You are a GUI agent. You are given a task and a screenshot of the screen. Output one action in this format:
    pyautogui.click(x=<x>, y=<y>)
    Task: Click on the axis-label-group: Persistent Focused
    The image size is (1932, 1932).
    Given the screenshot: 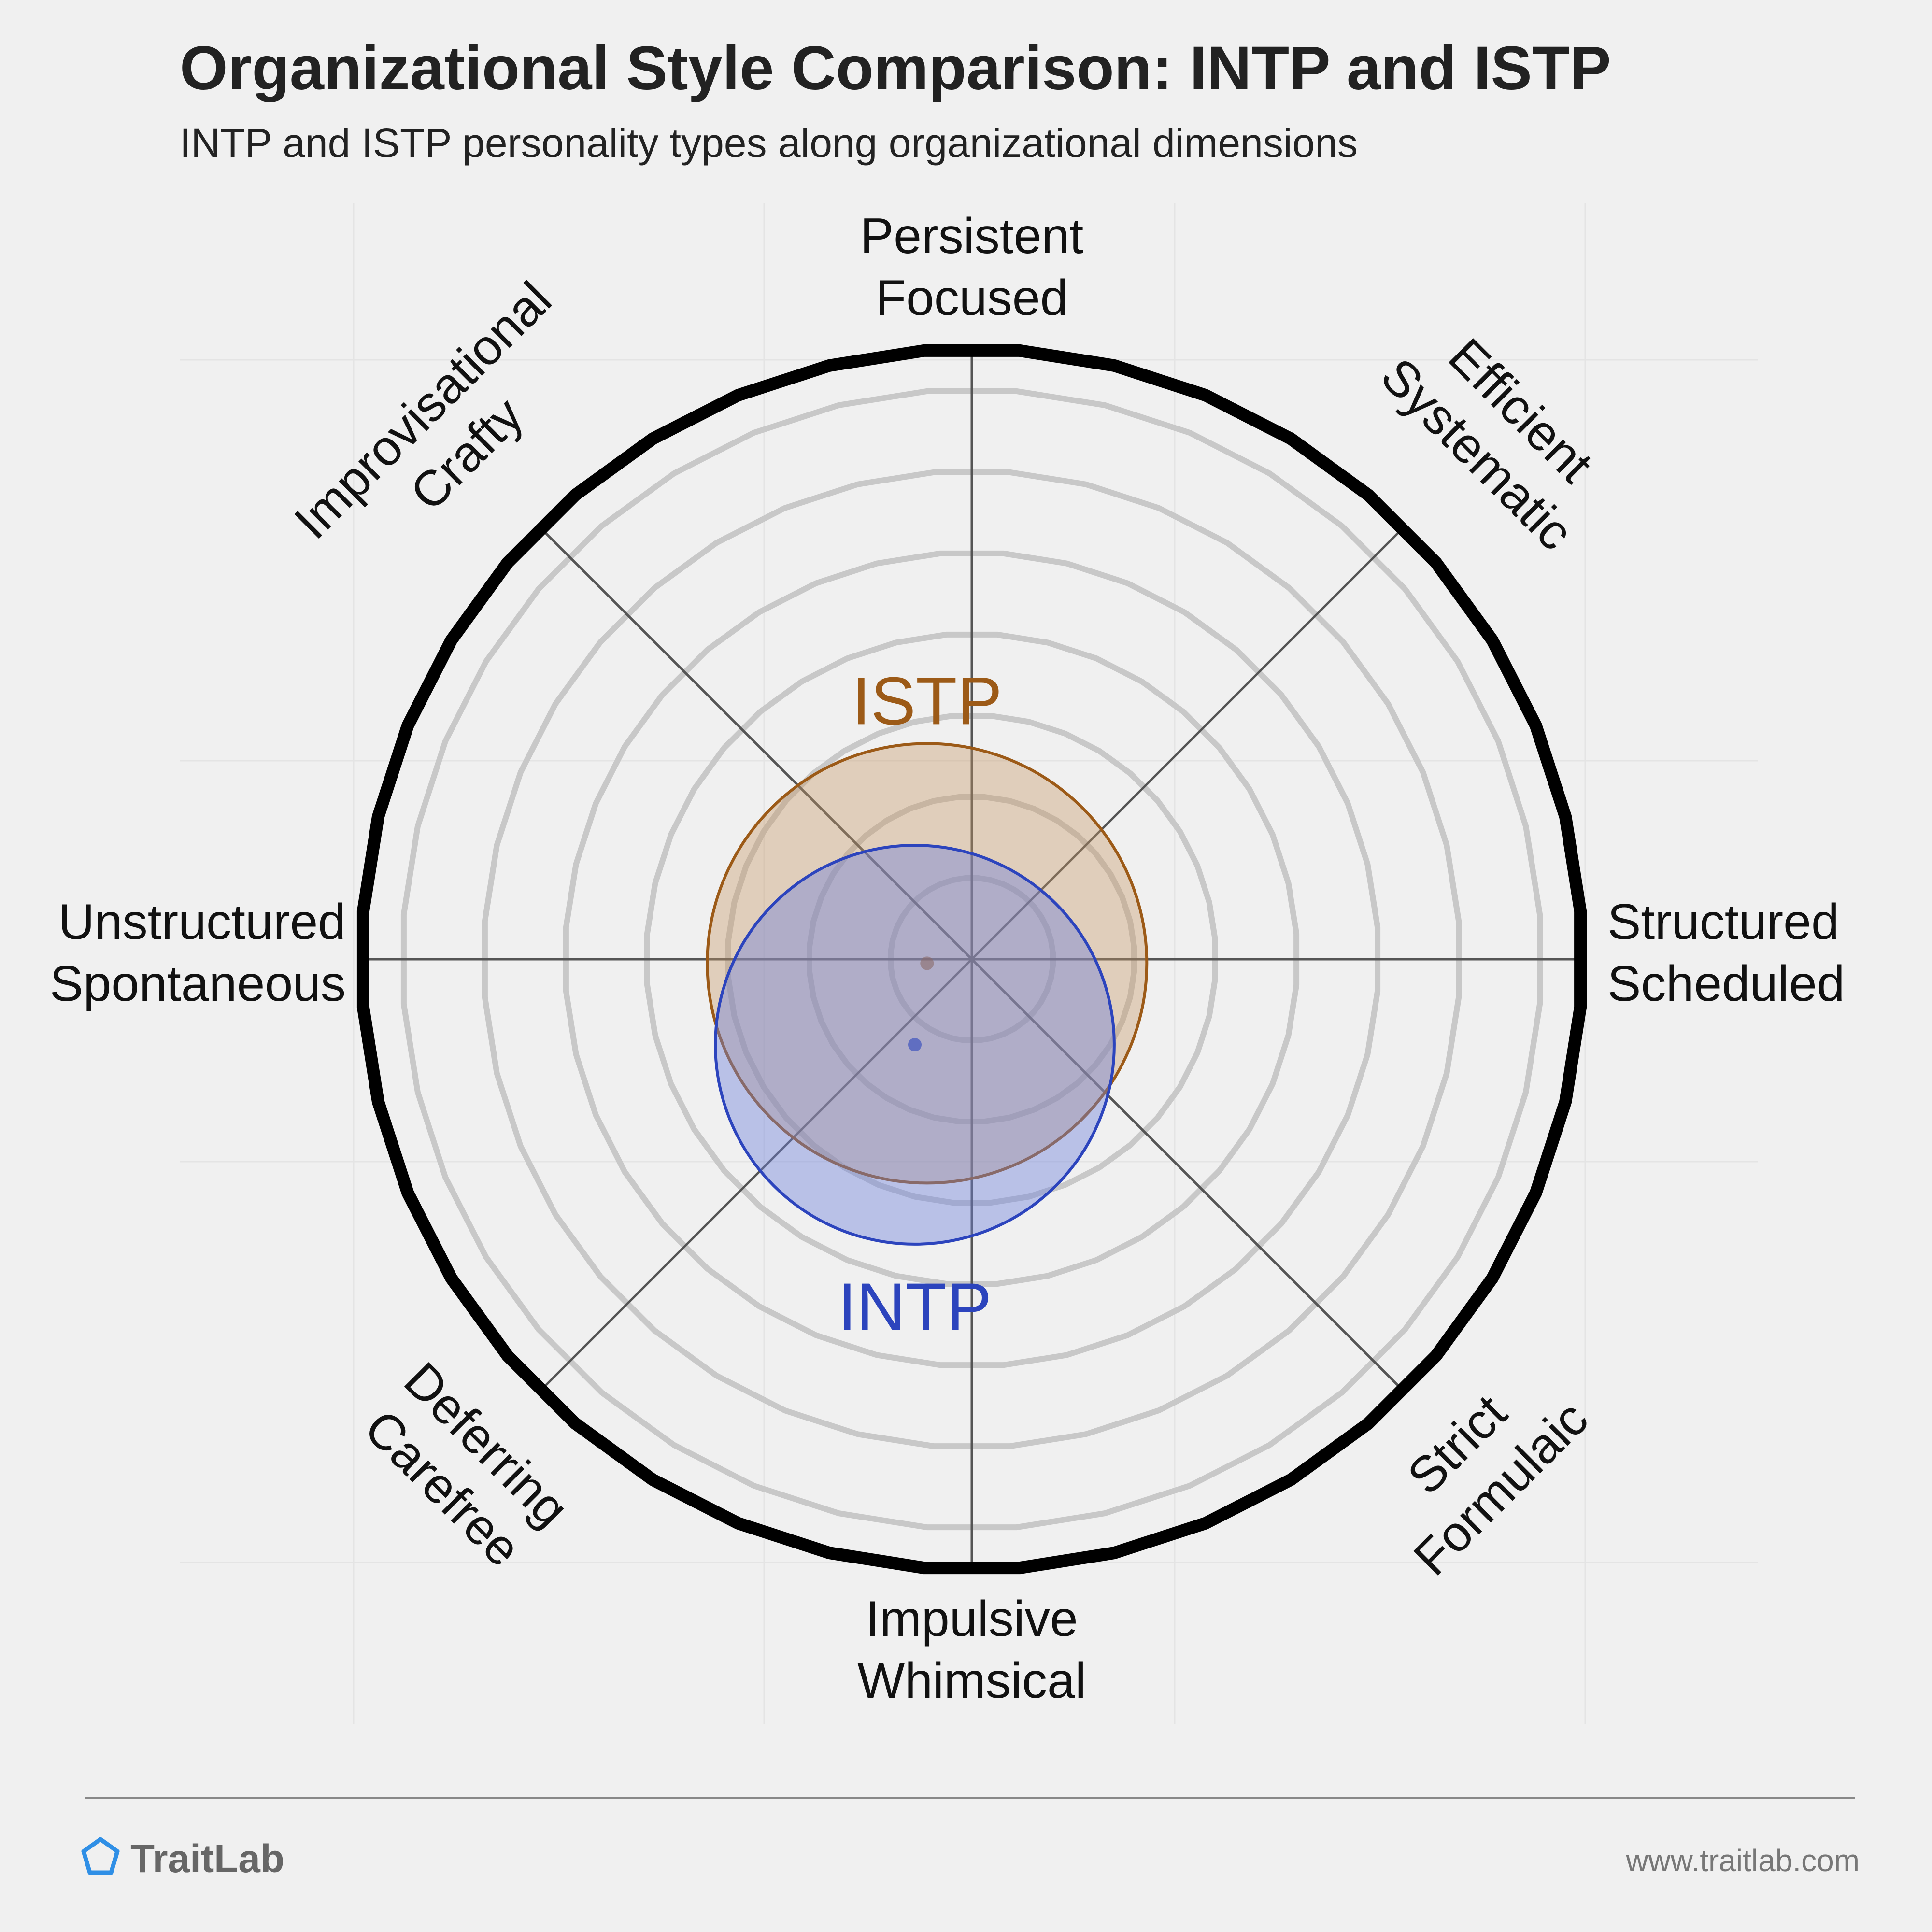 What is the action you would take?
    pyautogui.click(x=972, y=267)
    